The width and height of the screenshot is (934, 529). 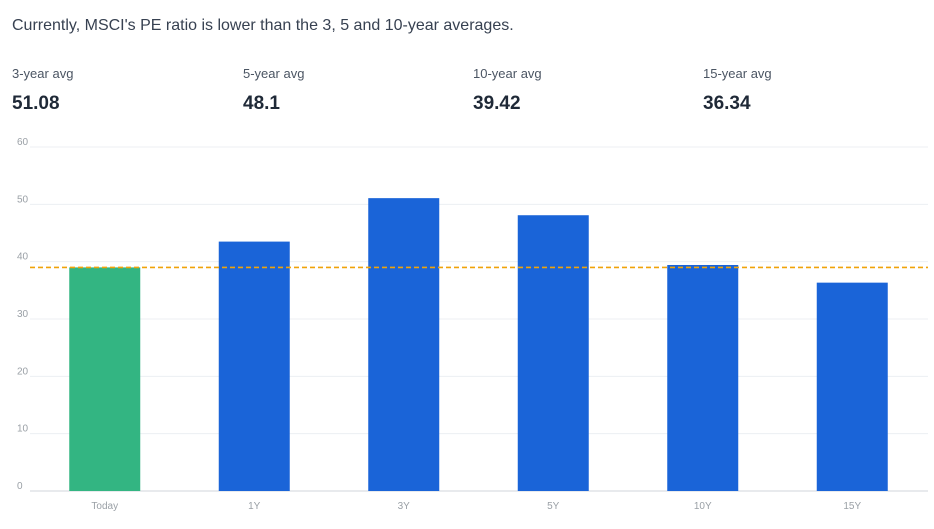 I want to click on bar-15y, so click(x=852, y=386).